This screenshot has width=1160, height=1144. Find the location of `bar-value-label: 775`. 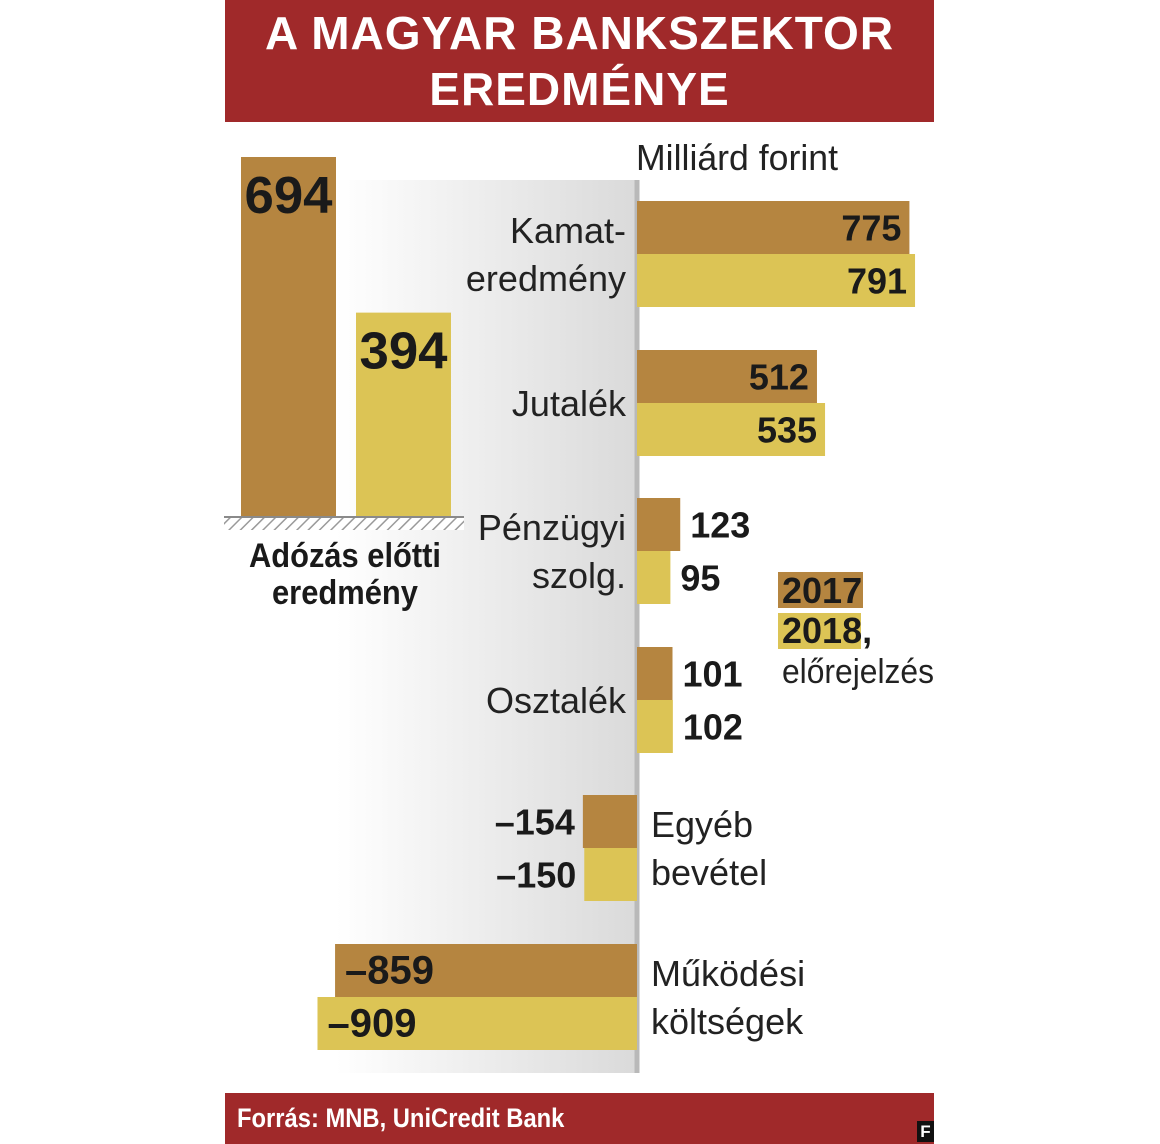

bar-value-label: 775 is located at coordinates (871, 228).